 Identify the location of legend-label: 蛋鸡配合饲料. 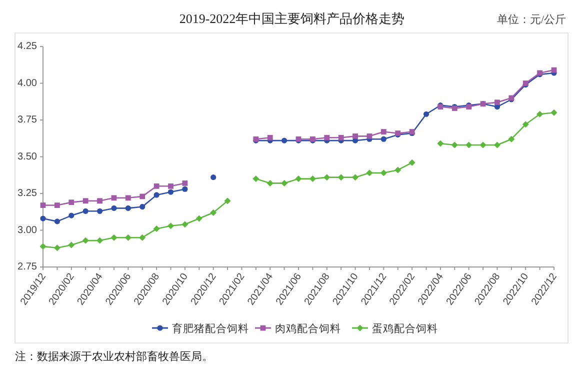
(405, 328).